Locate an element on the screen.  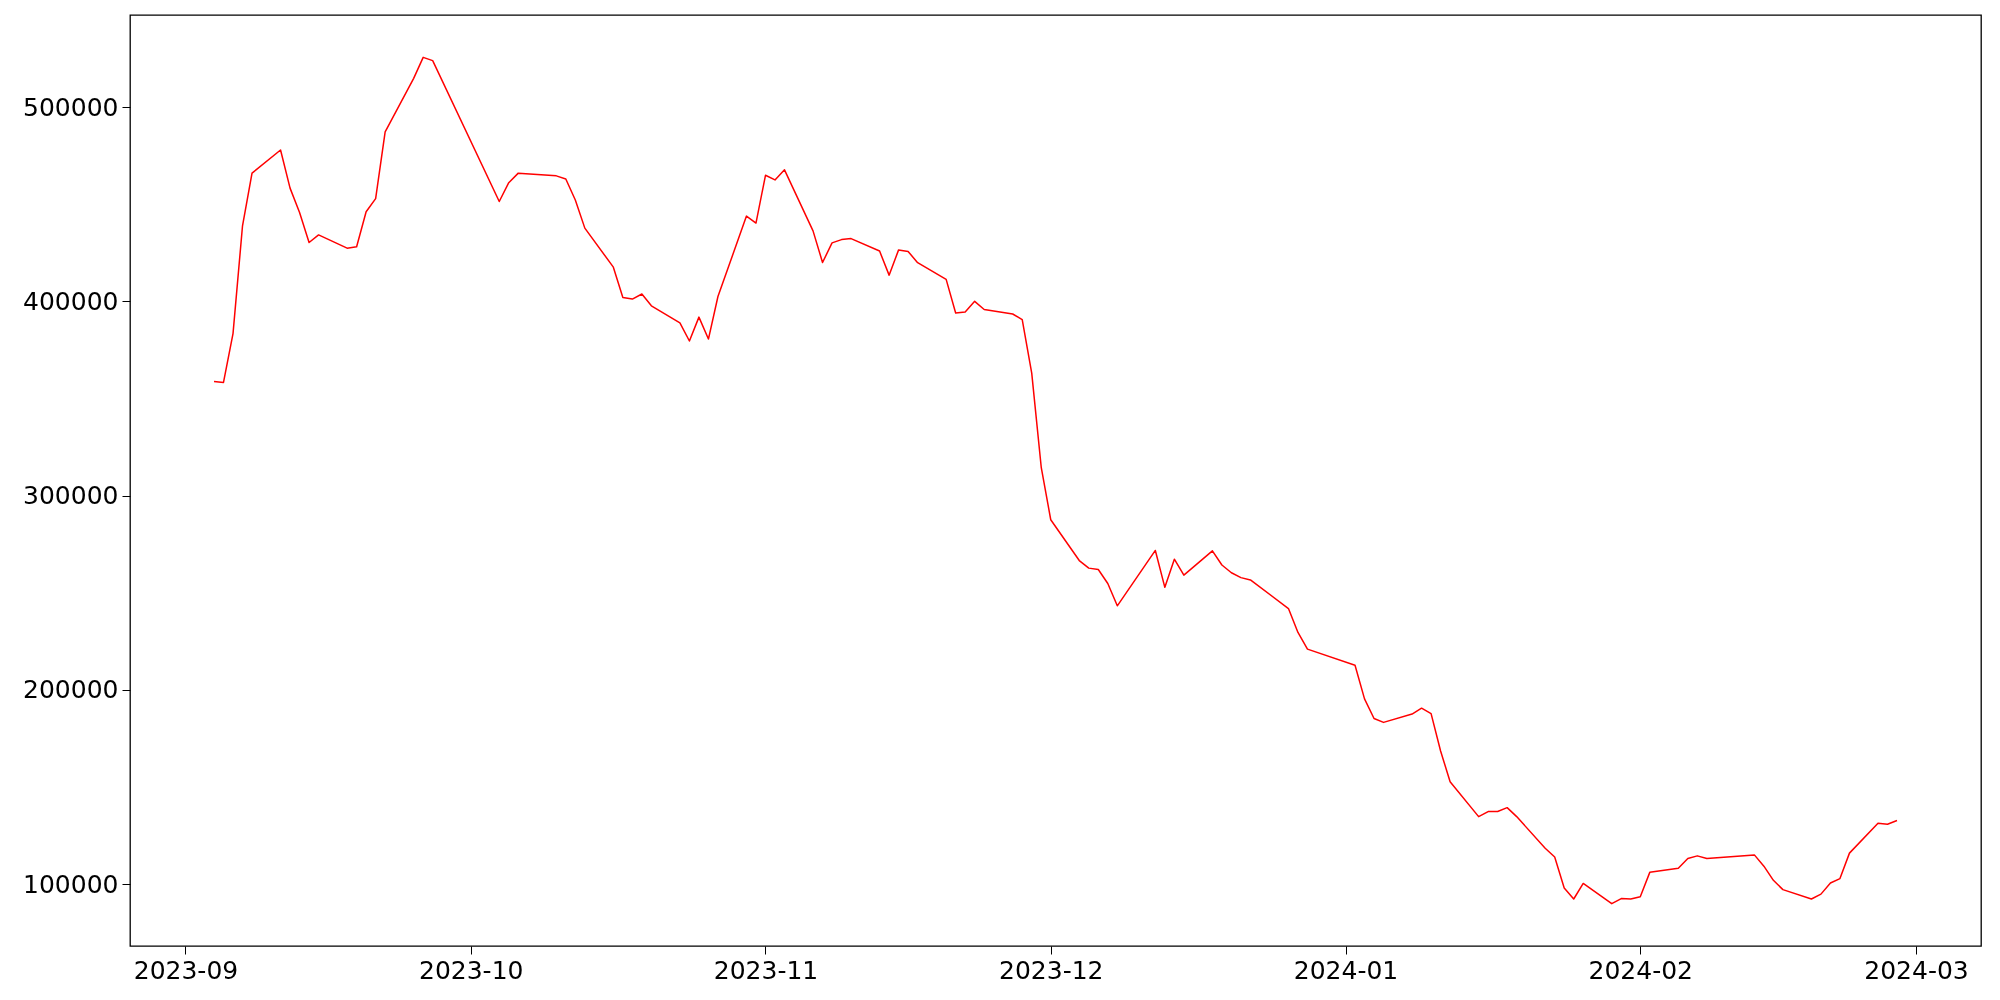
x-tick-label: 2024-02 is located at coordinates (1641, 970).